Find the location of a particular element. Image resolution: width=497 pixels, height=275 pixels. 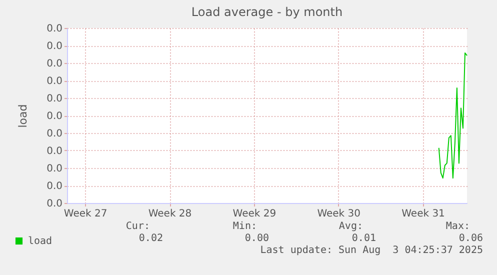

x-tick-label: Week 30 is located at coordinates (339, 214).